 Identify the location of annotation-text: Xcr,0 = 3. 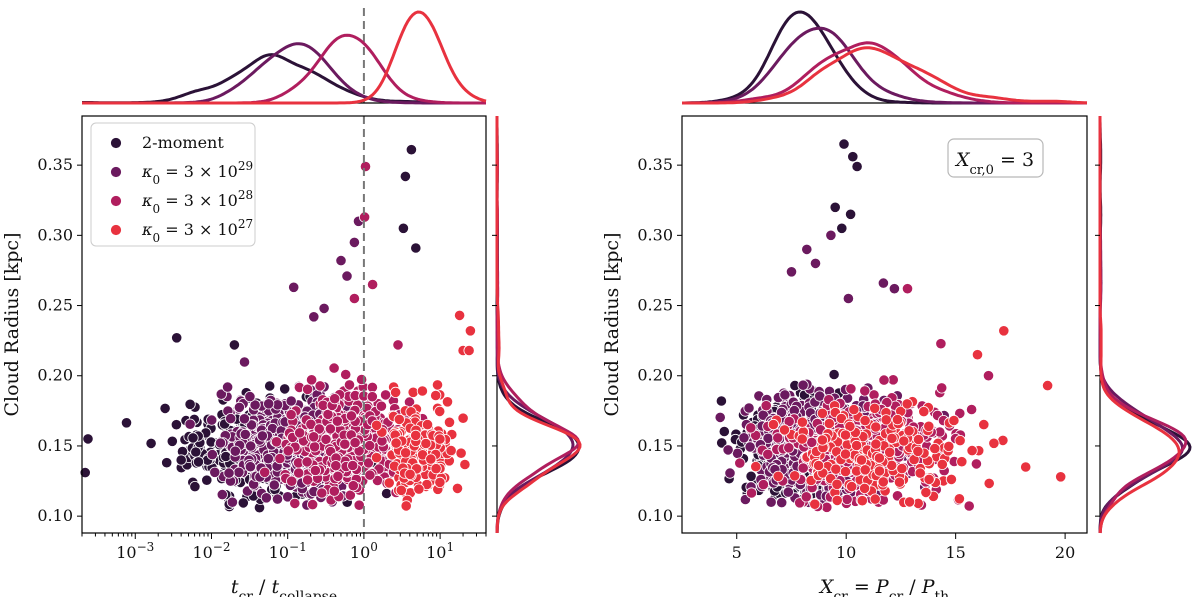
(994, 163).